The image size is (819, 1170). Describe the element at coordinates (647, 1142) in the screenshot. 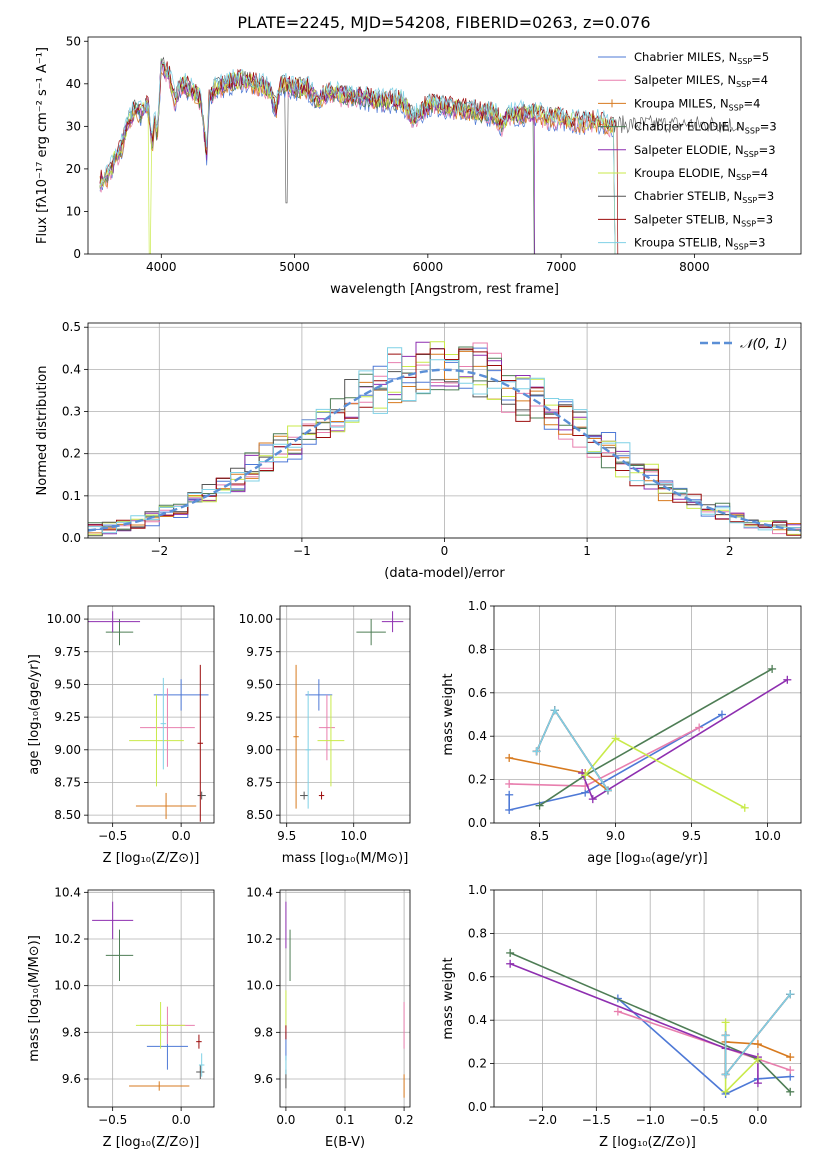

I see `x-axis-label: Z [log₁₀(Z/Z⊙)]` at that location.